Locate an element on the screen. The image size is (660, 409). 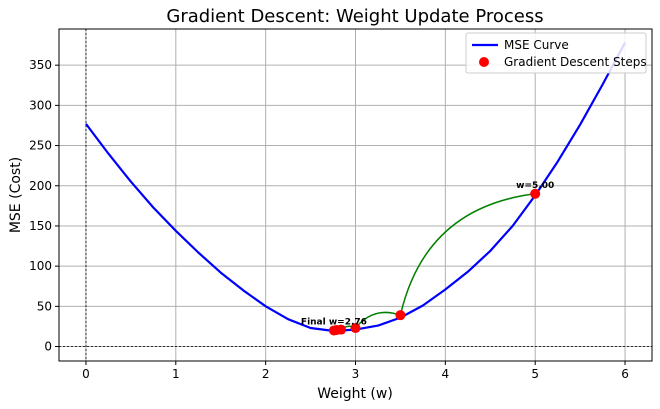
x-tick-label: 2 is located at coordinates (266, 374).